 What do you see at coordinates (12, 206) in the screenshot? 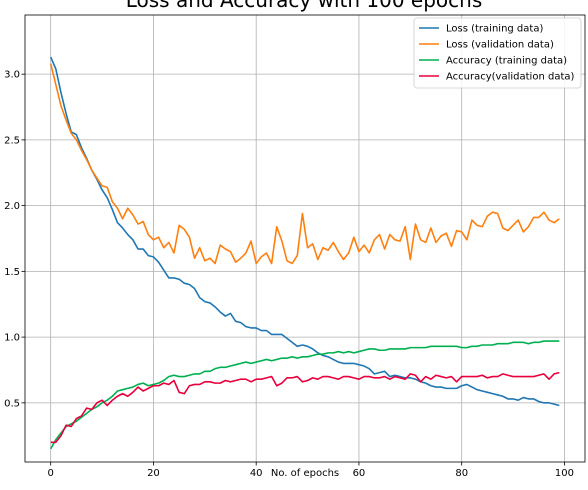
I see `y-tick-label: 2.0` at bounding box center [12, 206].